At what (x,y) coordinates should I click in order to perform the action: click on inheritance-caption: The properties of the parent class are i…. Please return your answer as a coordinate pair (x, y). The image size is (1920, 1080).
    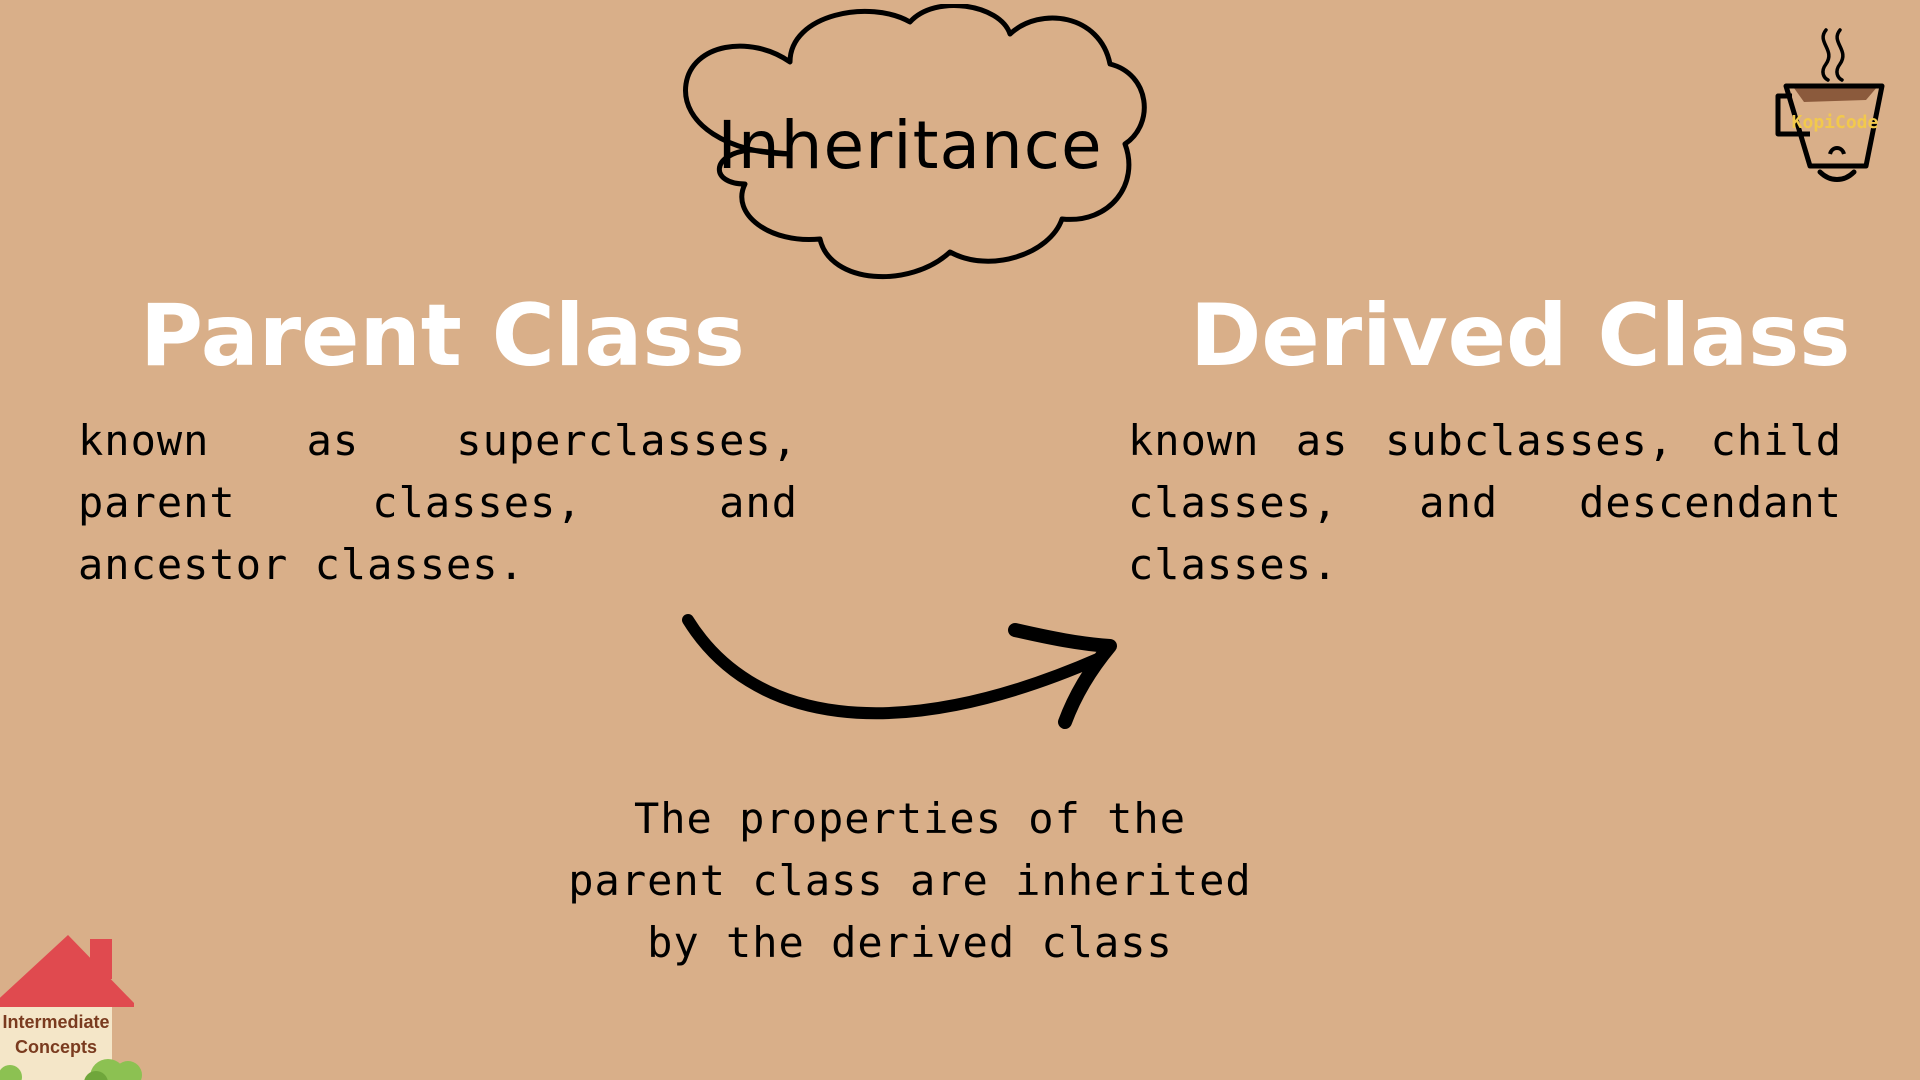
    Looking at the image, I should click on (910, 881).